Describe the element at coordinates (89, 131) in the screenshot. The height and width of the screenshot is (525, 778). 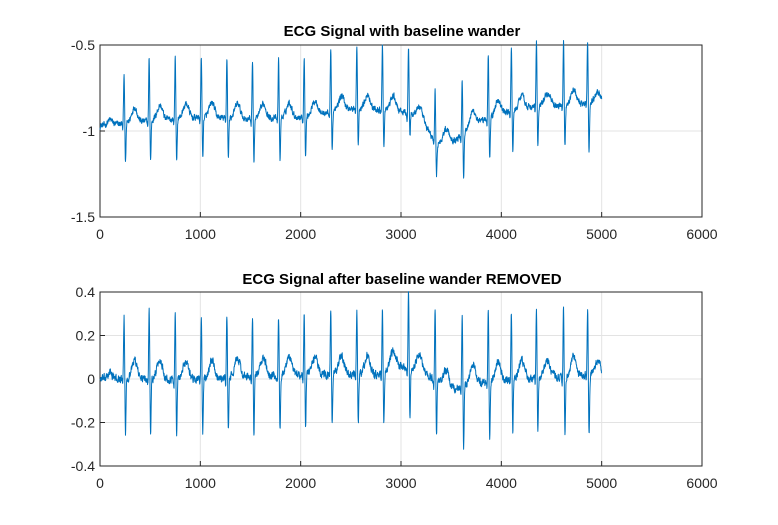
I see `y-tick-label: -1` at that location.